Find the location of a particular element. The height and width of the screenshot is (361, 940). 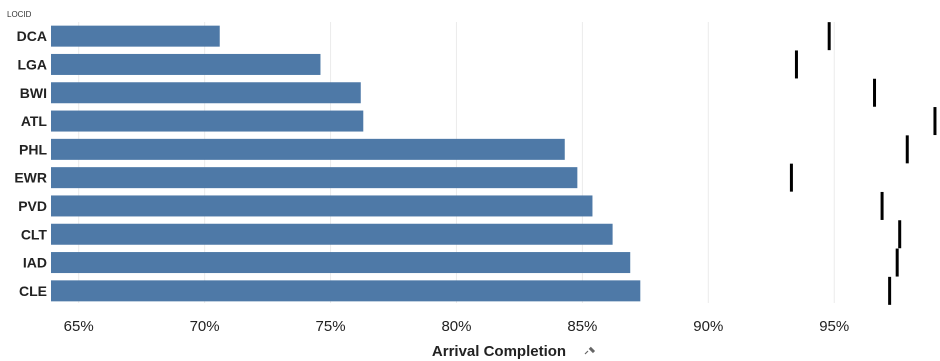

x-tick-label: 85% is located at coordinates (582, 326).